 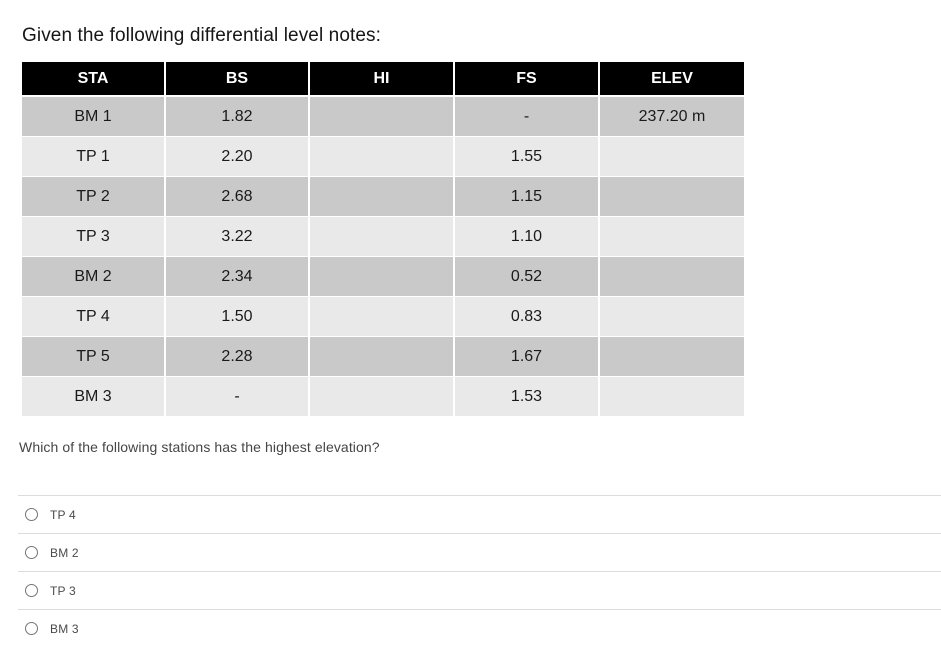 I want to click on cell-sta: BM 1, so click(x=94, y=117).